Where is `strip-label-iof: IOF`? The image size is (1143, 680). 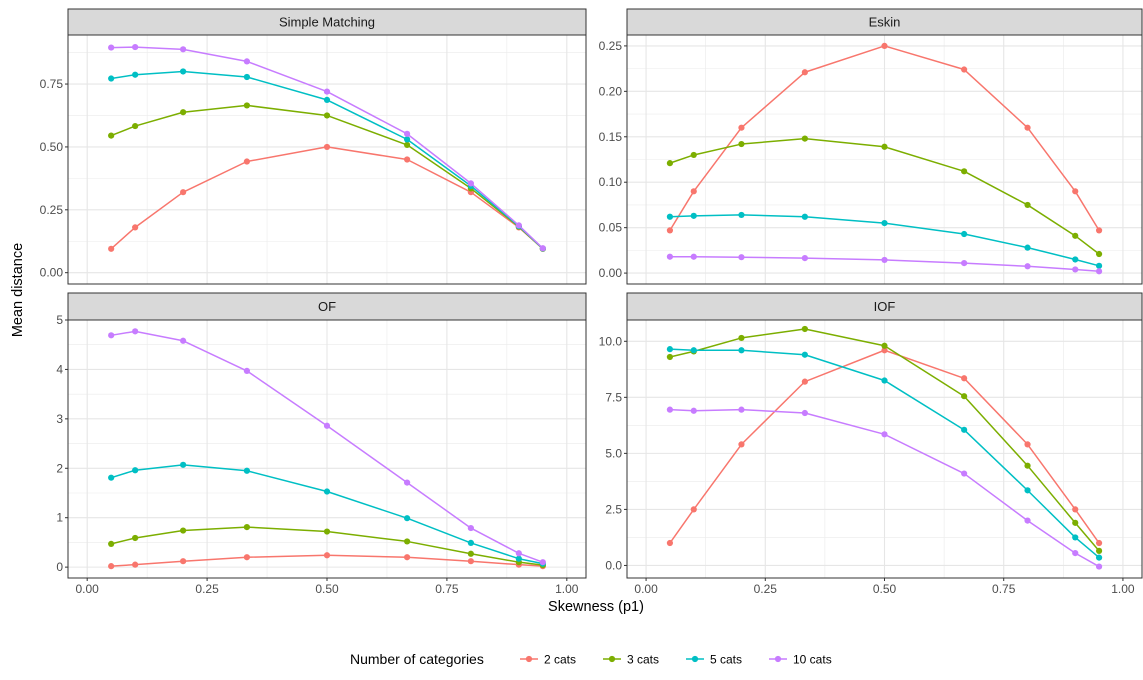
strip-label-iof: IOF is located at coordinates (885, 306).